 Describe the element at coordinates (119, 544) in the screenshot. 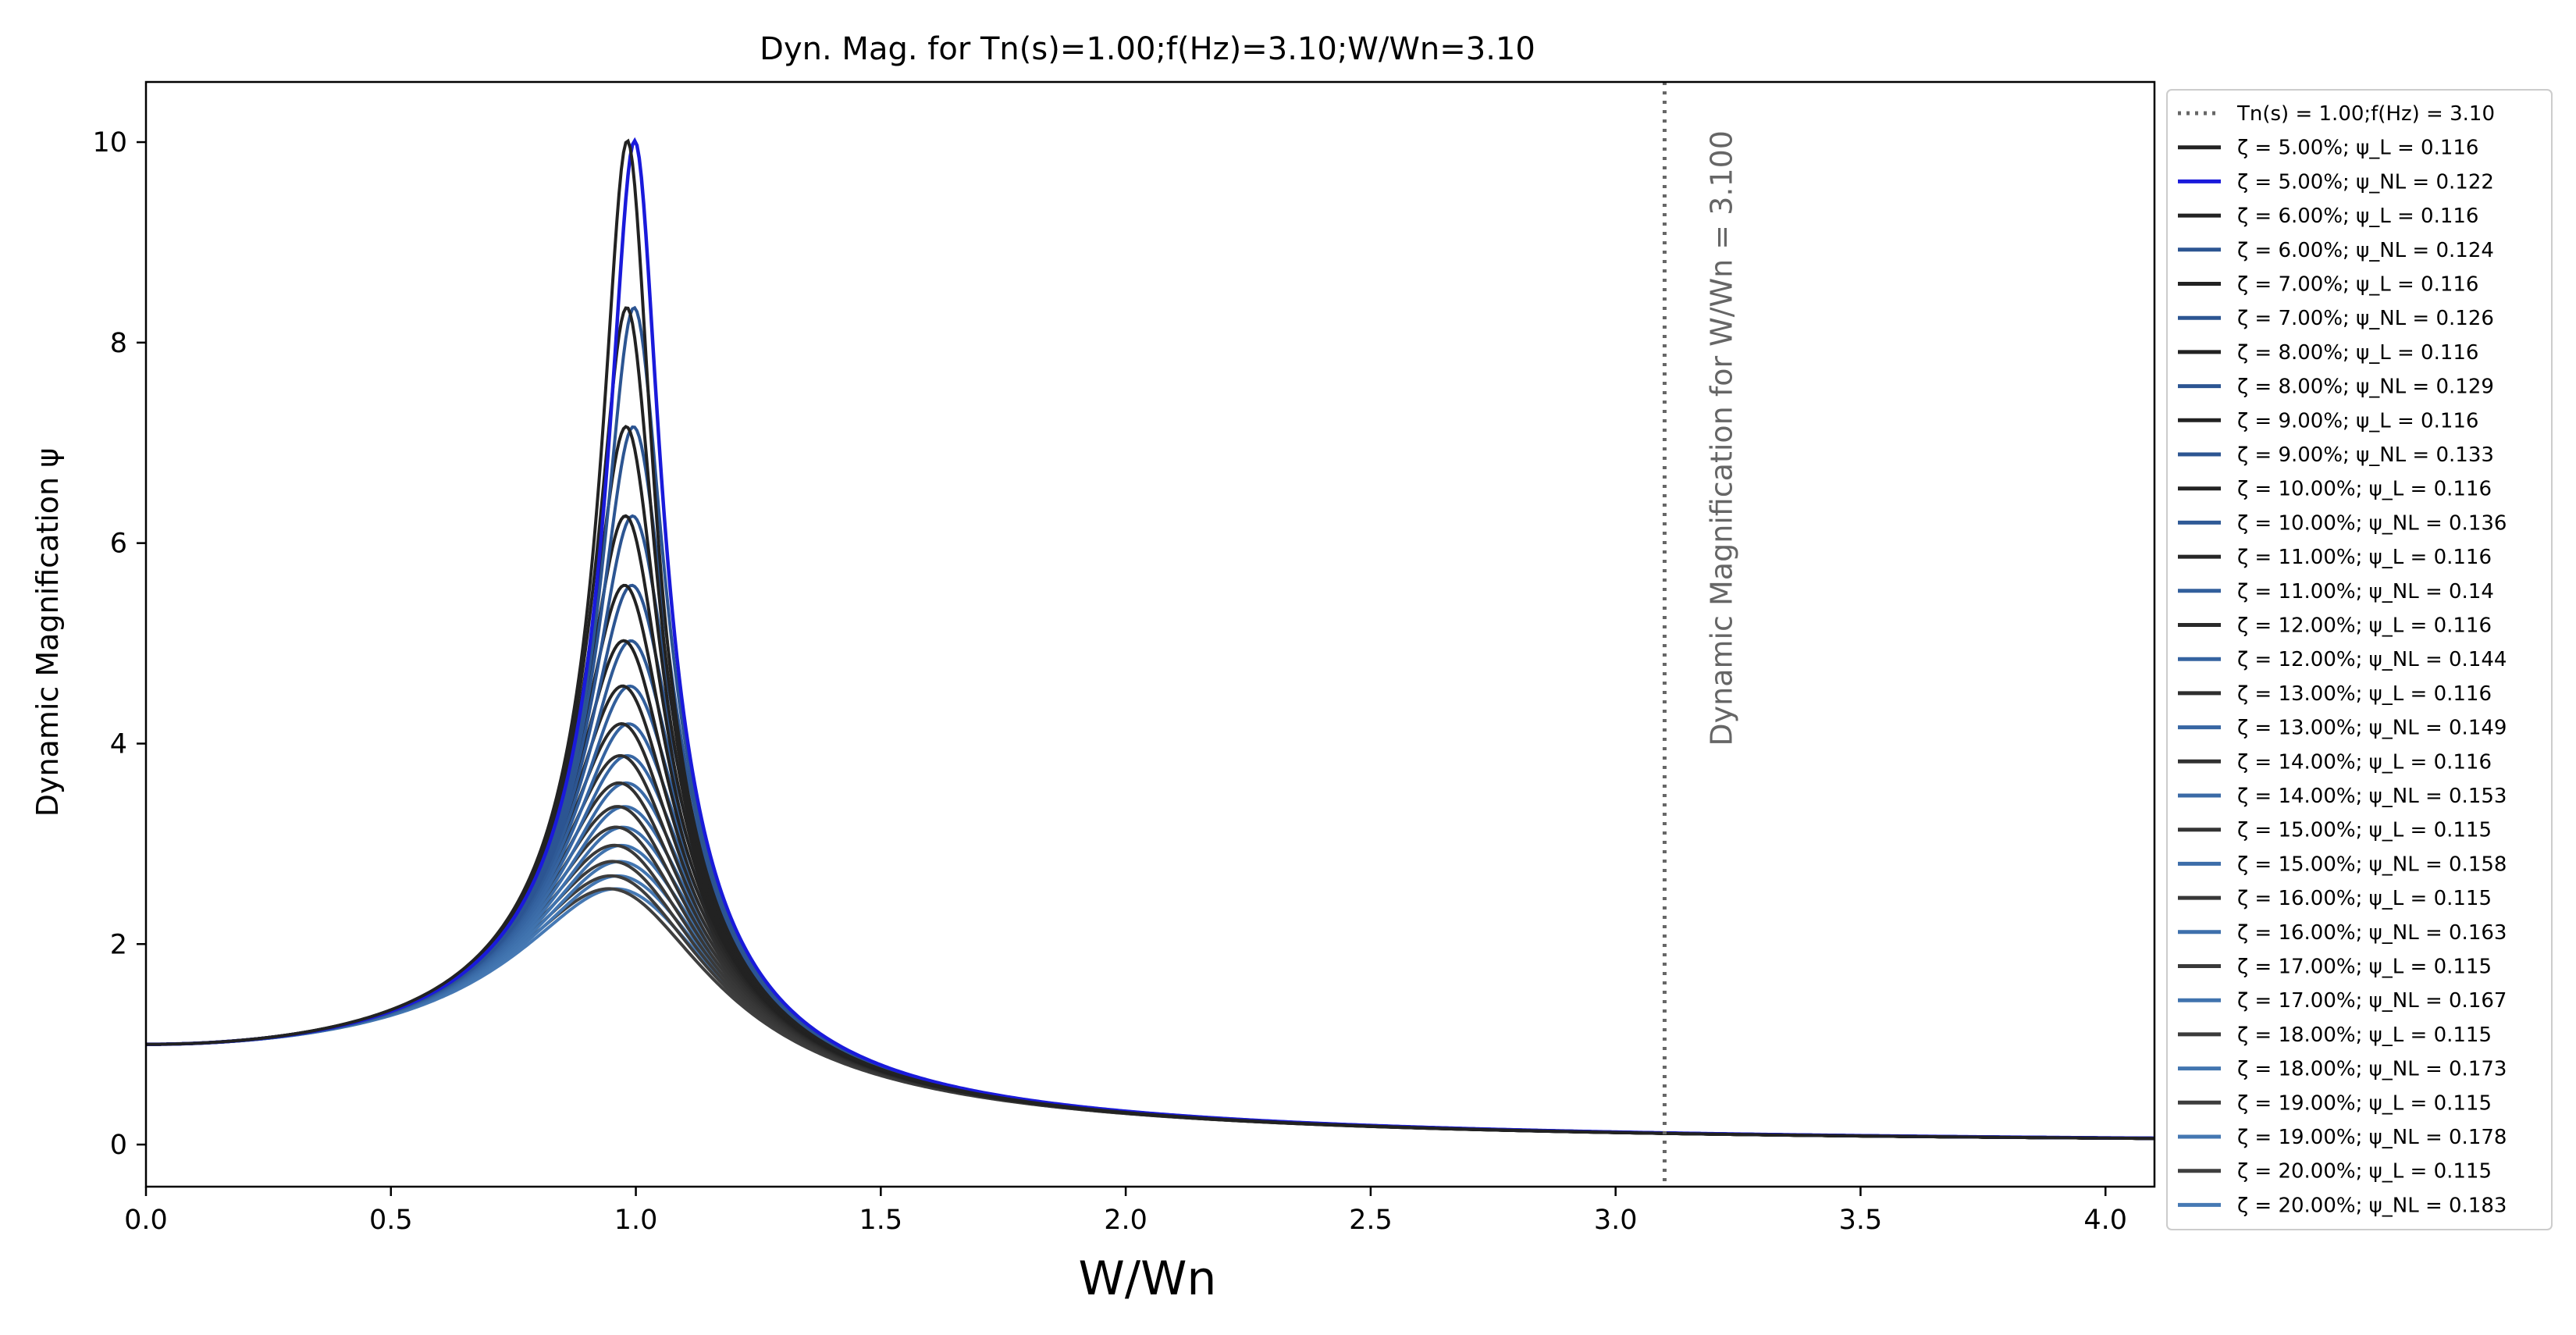

I see `y-tick-label: 6` at that location.